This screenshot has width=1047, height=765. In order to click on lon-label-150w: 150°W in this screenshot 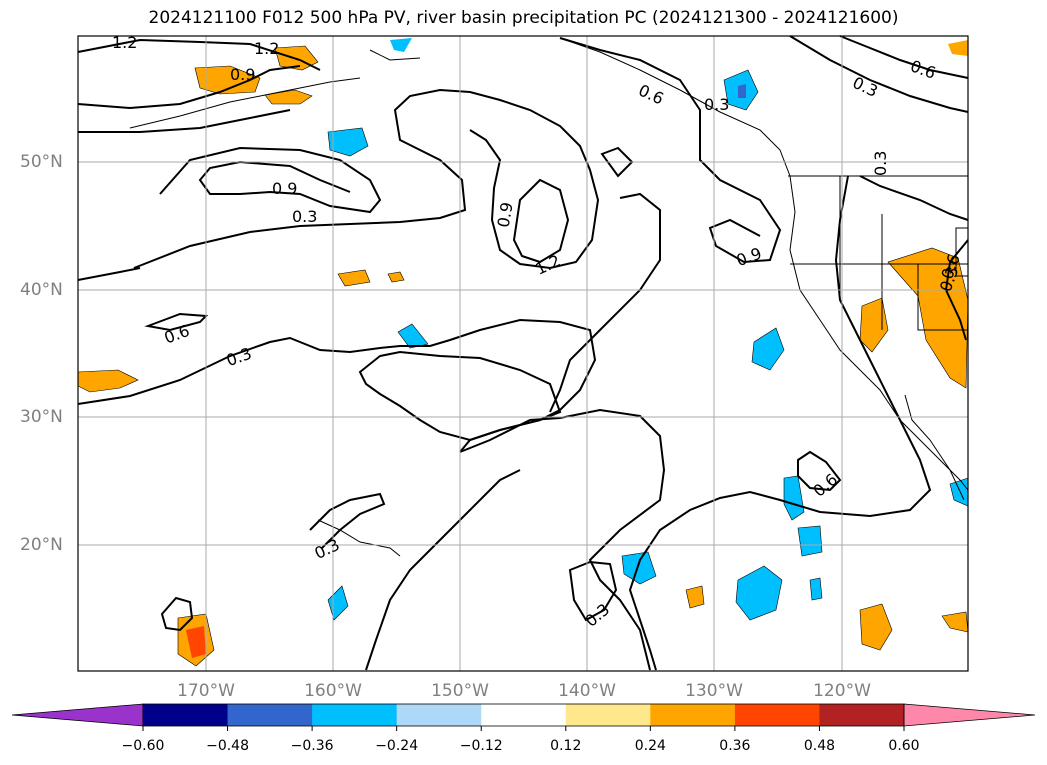, I will do `click(460, 691)`.